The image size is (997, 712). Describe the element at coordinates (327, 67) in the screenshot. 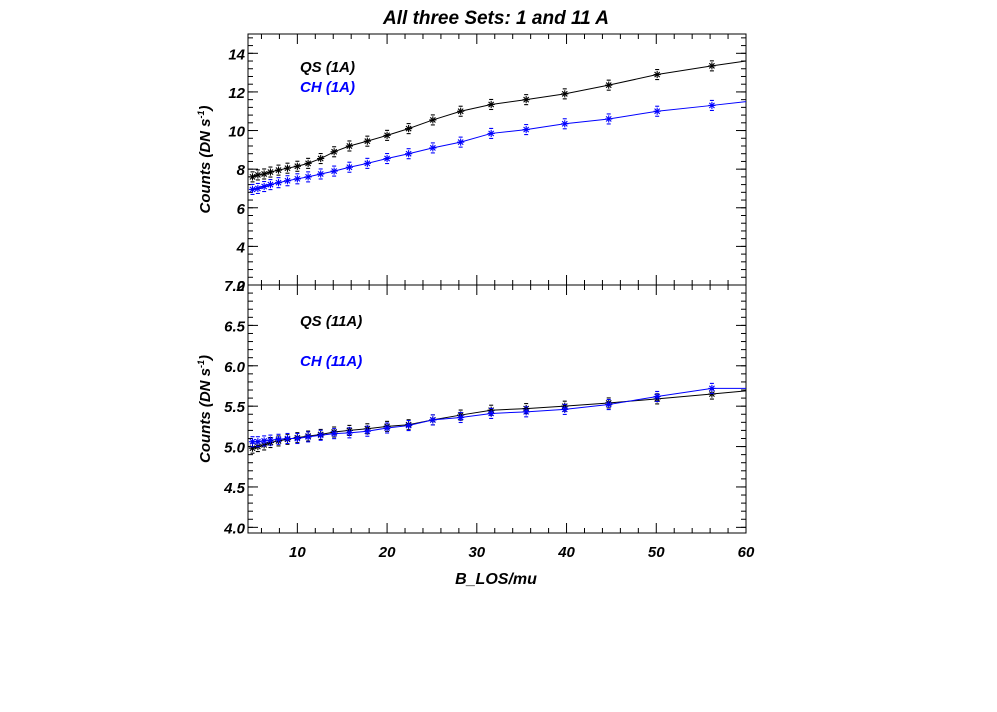

I see `legend-label: QS (1A)` at that location.